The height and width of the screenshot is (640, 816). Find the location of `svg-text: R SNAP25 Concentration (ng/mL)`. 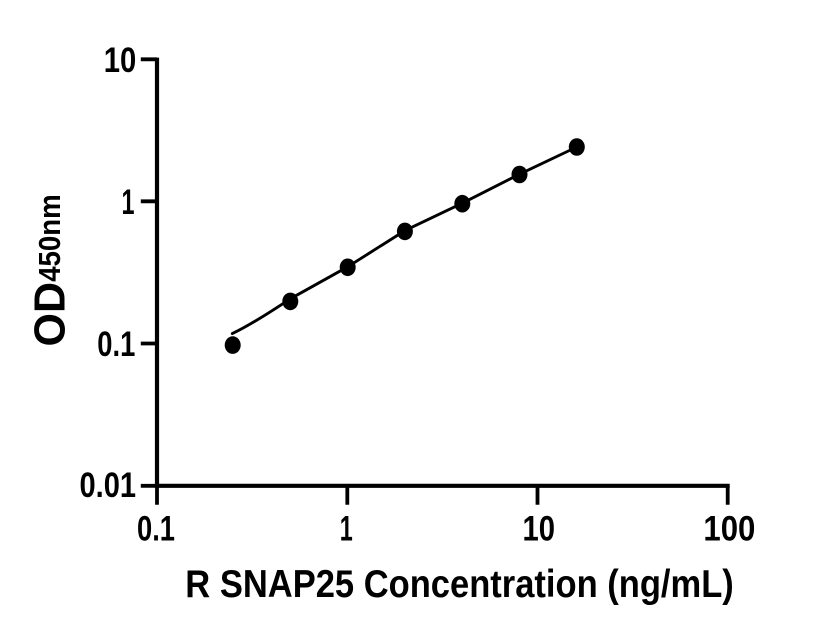

svg-text: R SNAP25 Concentration (ng/mL) is located at coordinates (459, 584).